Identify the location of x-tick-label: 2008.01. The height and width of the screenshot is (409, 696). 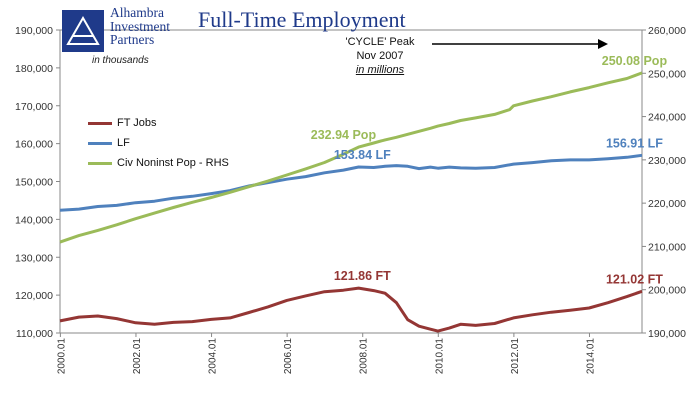
(364, 356).